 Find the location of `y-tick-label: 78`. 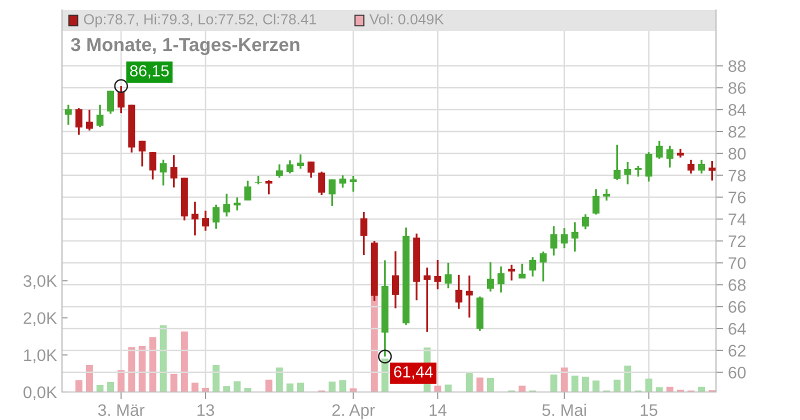

y-tick-label: 78 is located at coordinates (737, 176).